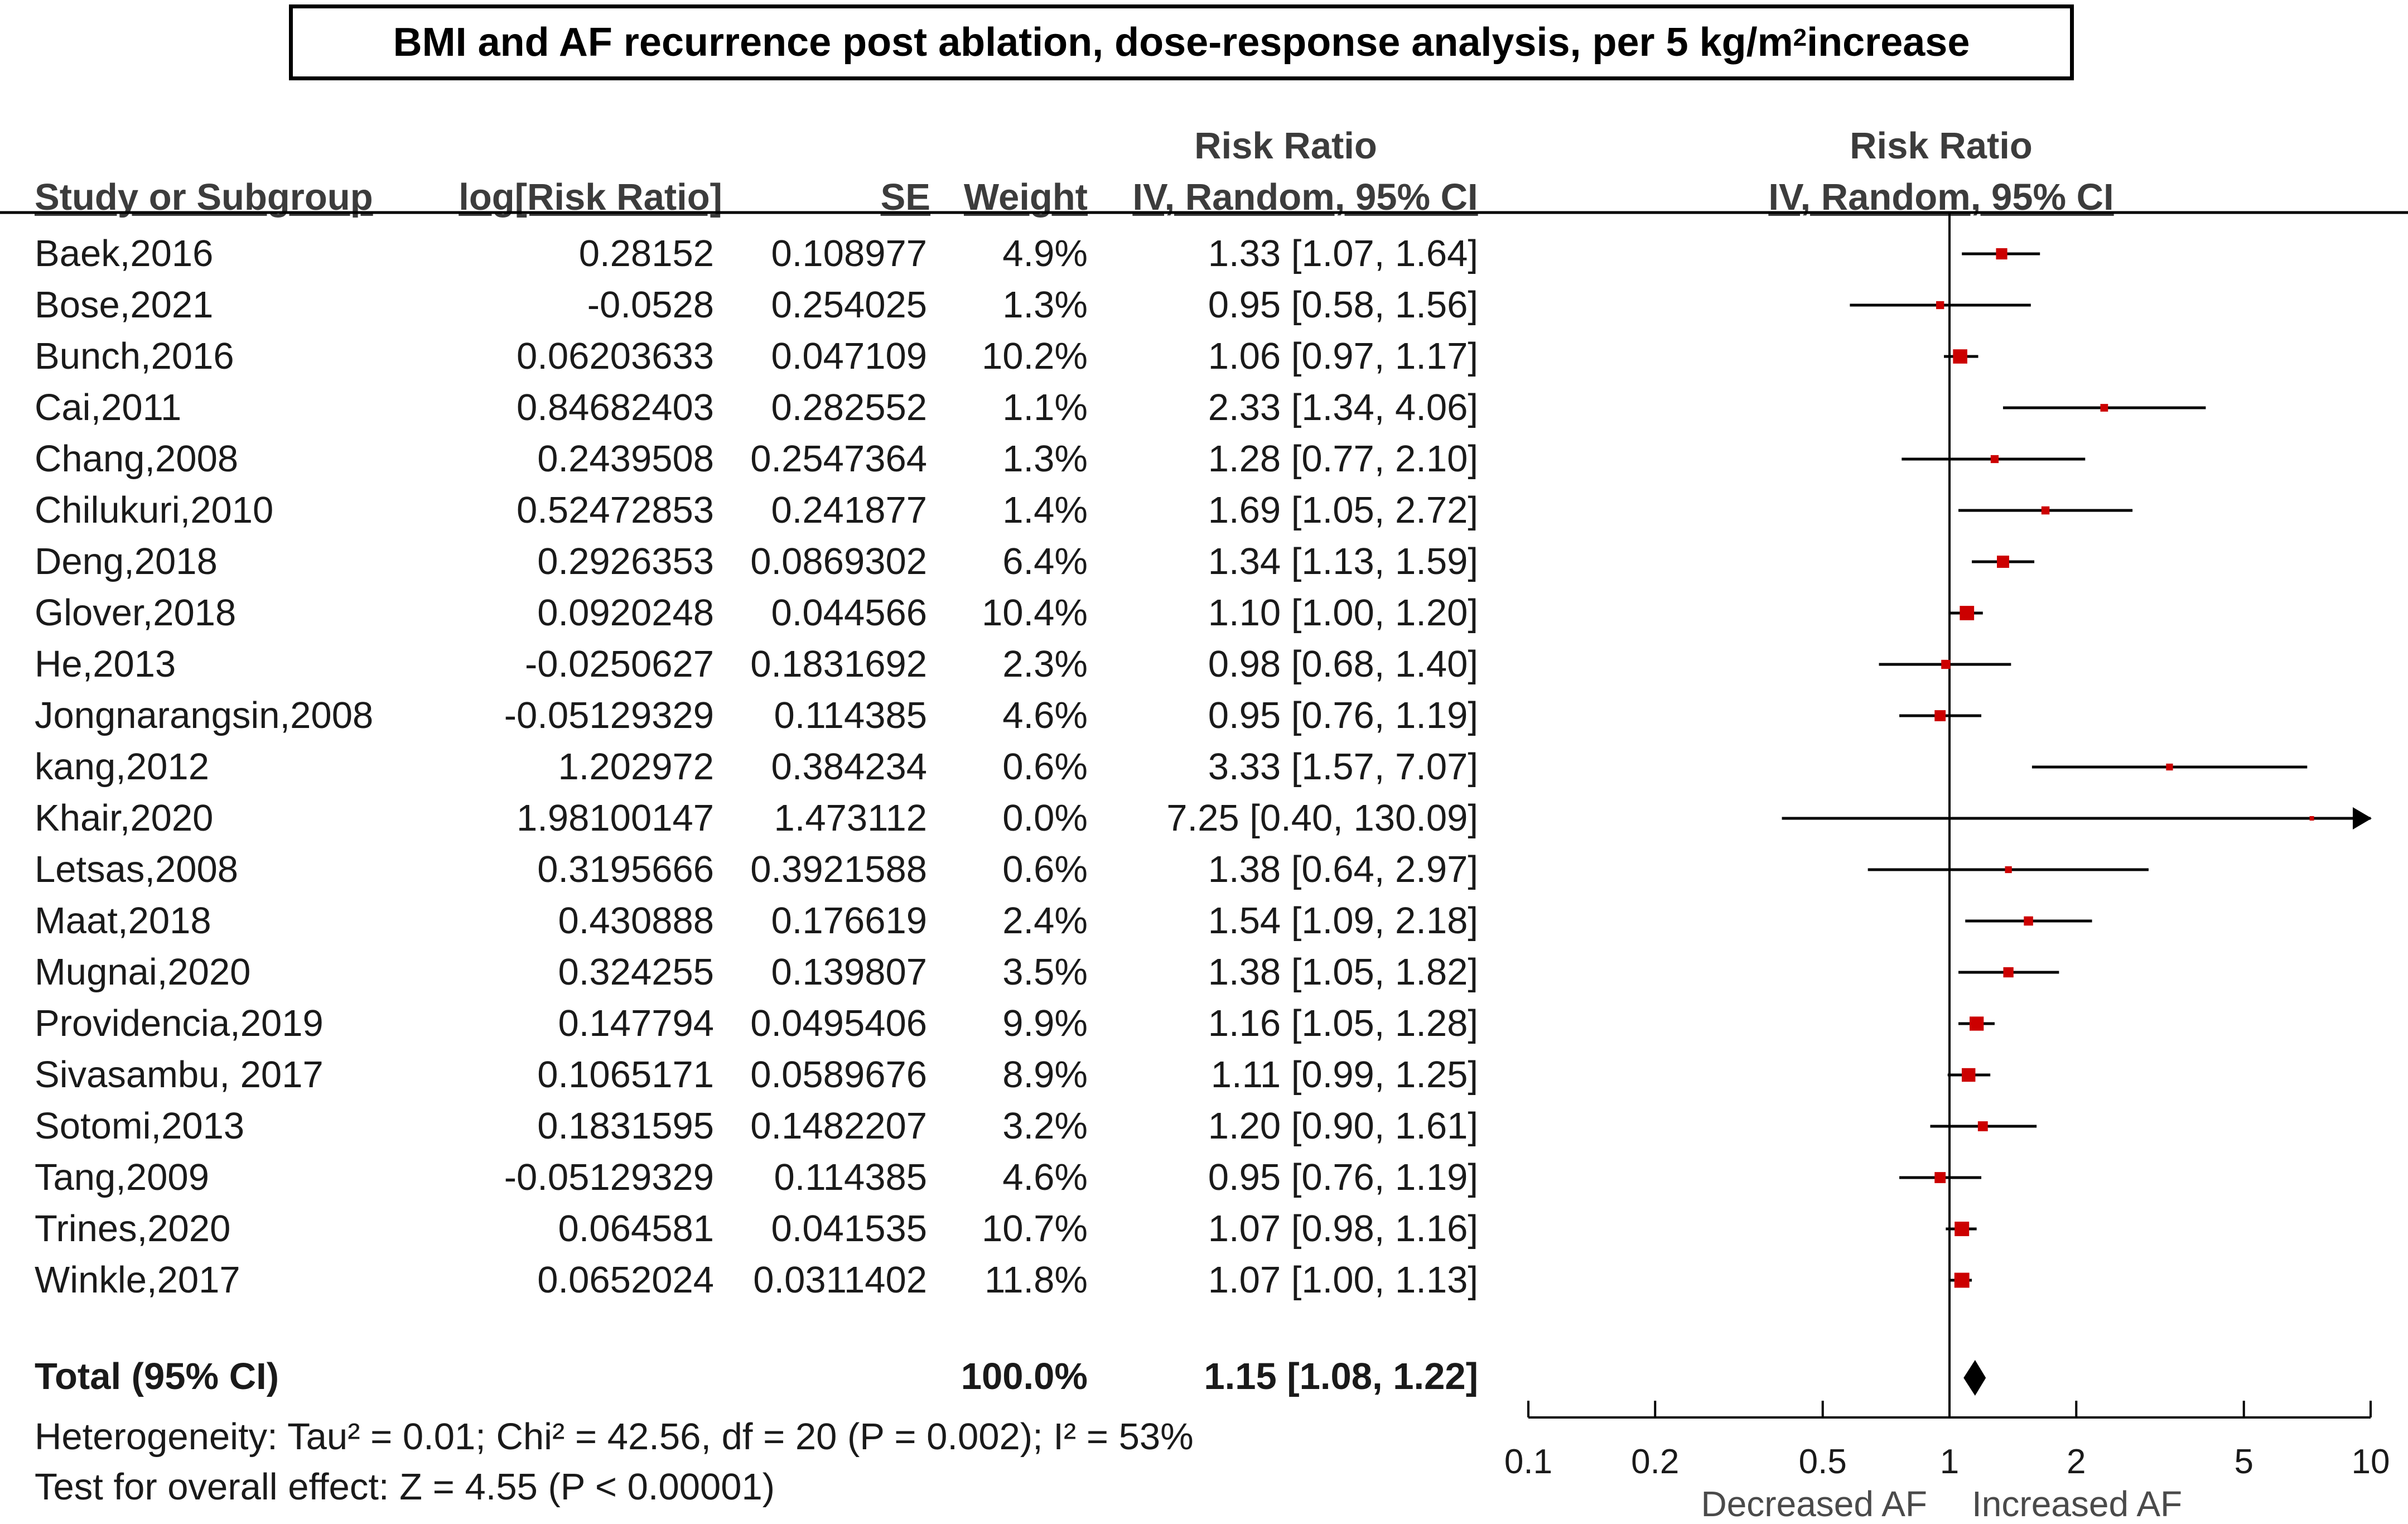  What do you see at coordinates (2076, 1462) in the screenshot?
I see `x-tick-label: 2` at bounding box center [2076, 1462].